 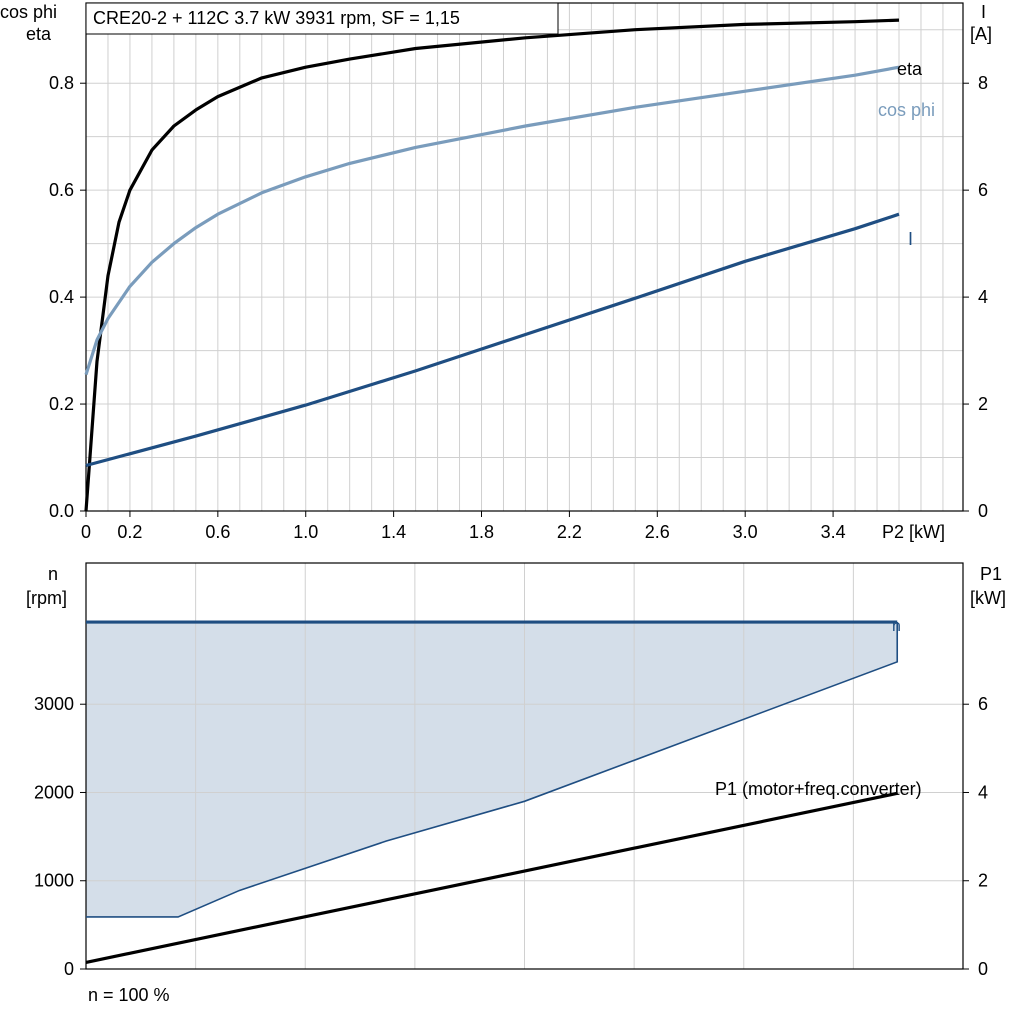 I want to click on p1-line, so click(x=491, y=877).